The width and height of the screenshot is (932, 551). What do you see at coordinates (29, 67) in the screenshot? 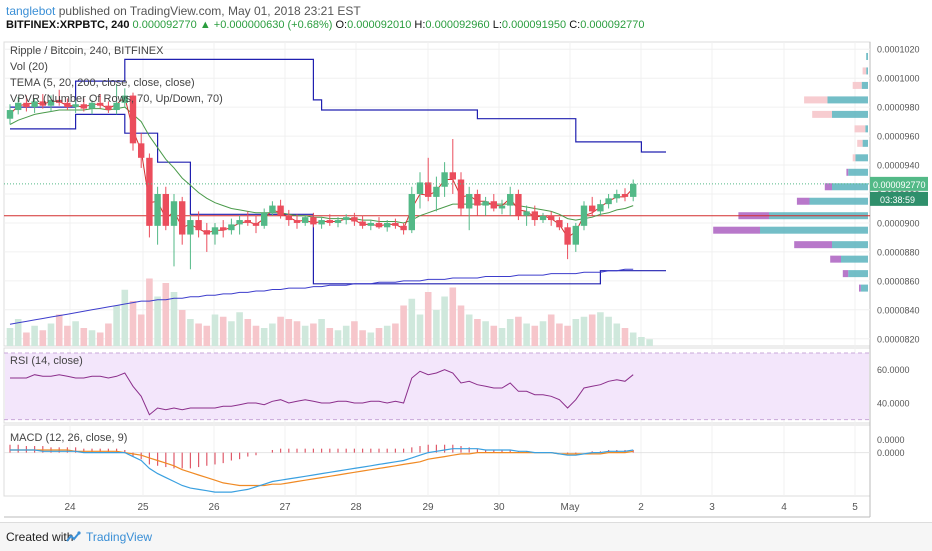
I see `legend-volume: Vol (20)` at bounding box center [29, 67].